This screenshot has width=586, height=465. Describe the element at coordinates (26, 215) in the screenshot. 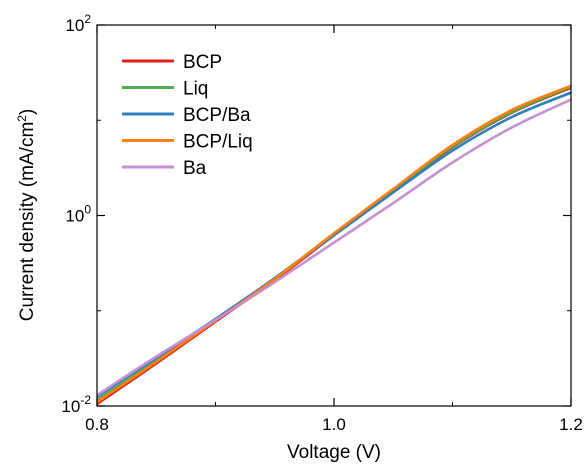

I see `y-axis-label: Current density (mA/cm2)` at that location.